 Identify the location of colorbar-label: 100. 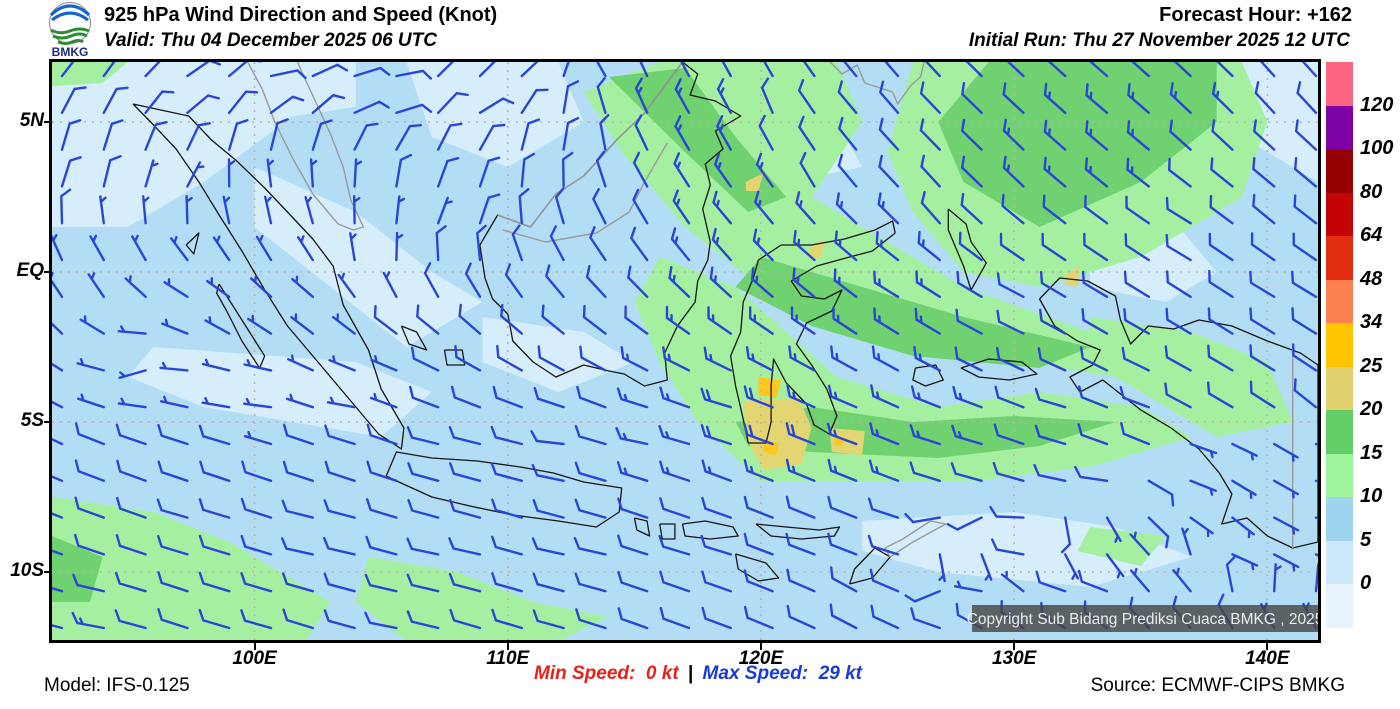
(1377, 148).